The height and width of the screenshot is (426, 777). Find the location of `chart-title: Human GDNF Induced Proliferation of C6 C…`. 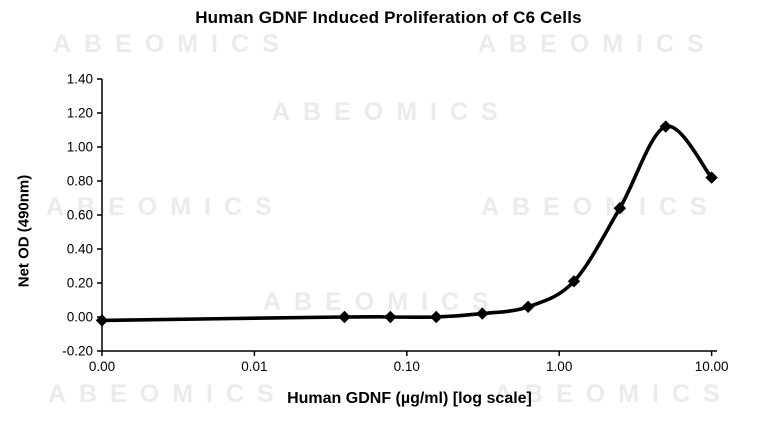

chart-title: Human GDNF Induced Proliferation of C6 C… is located at coordinates (388, 17).